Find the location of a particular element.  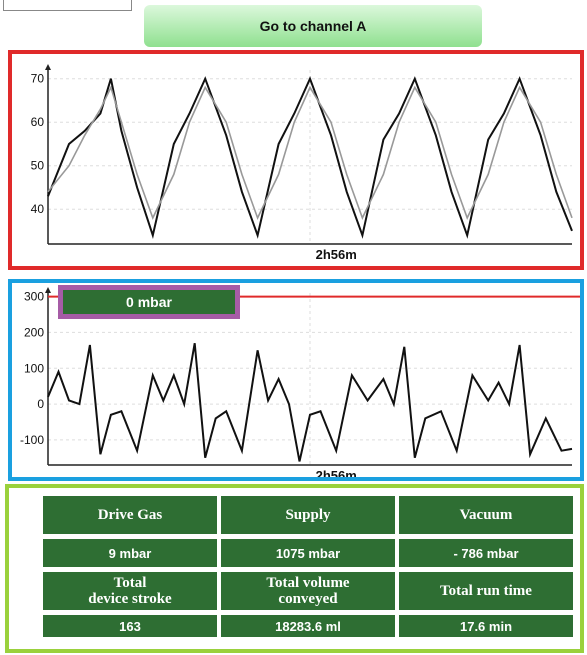

y-tick-label: 60 is located at coordinates (38, 122).